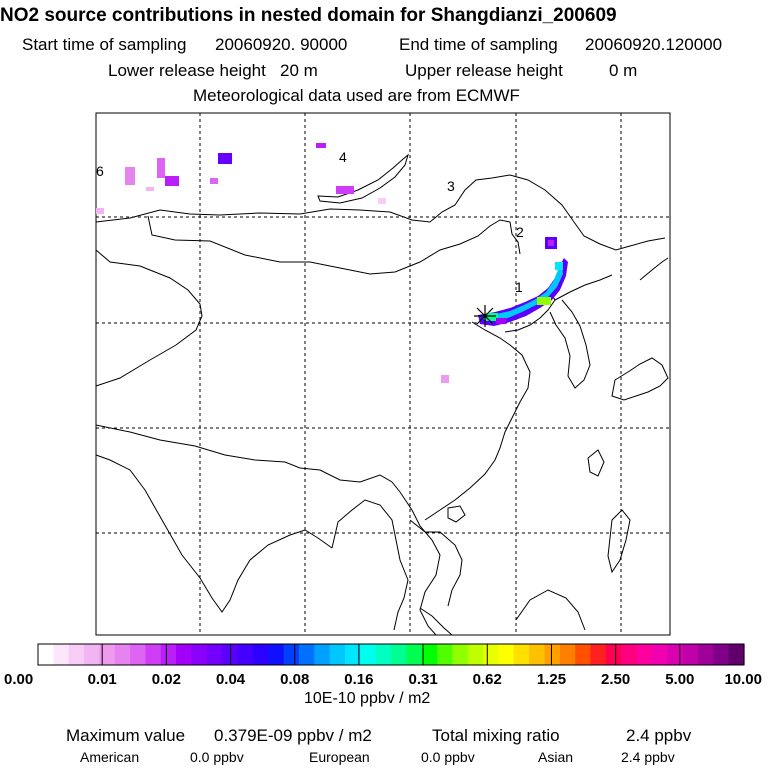 Image resolution: width=768 pixels, height=768 pixels. I want to click on china-east-coast, so click(477, 421).